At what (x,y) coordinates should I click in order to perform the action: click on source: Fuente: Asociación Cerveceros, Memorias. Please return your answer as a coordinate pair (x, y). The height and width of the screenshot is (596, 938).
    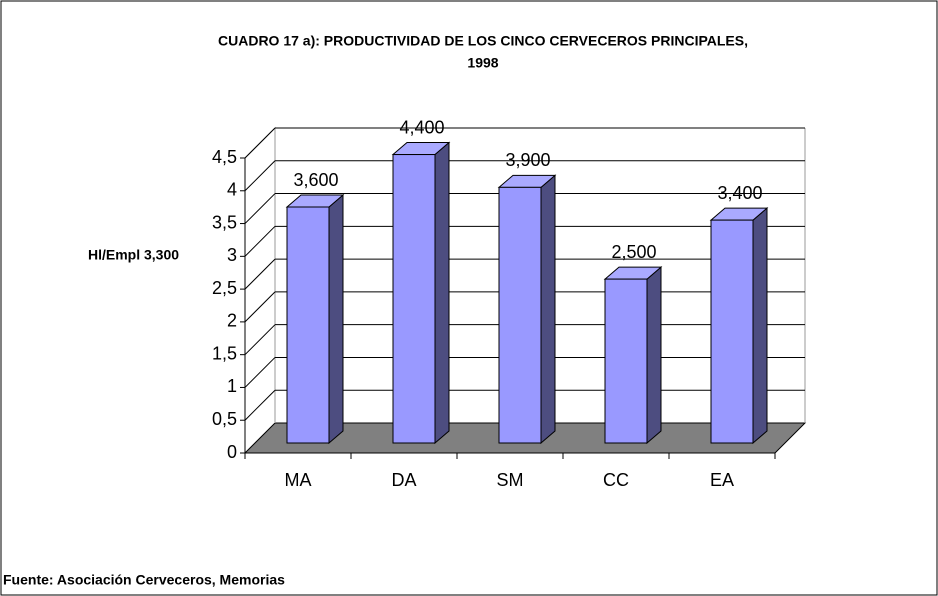
    Looking at the image, I should click on (144, 580).